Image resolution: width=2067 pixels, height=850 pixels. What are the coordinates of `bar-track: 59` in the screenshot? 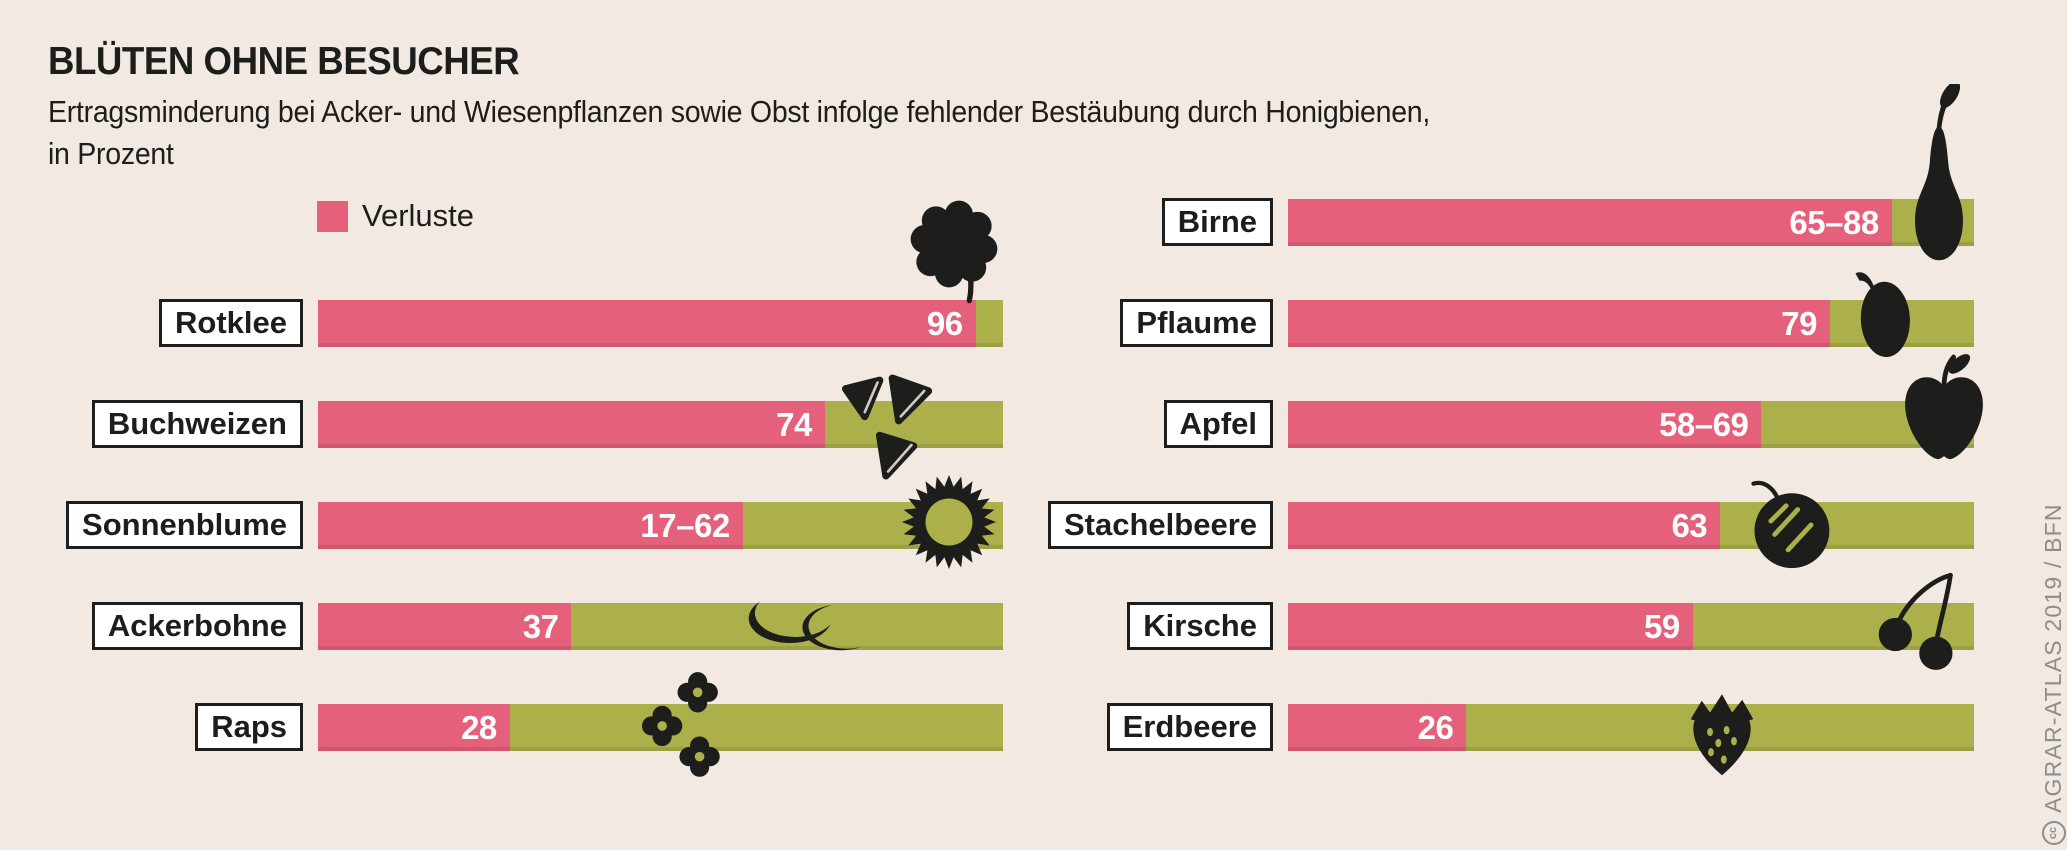 It's located at (1631, 626).